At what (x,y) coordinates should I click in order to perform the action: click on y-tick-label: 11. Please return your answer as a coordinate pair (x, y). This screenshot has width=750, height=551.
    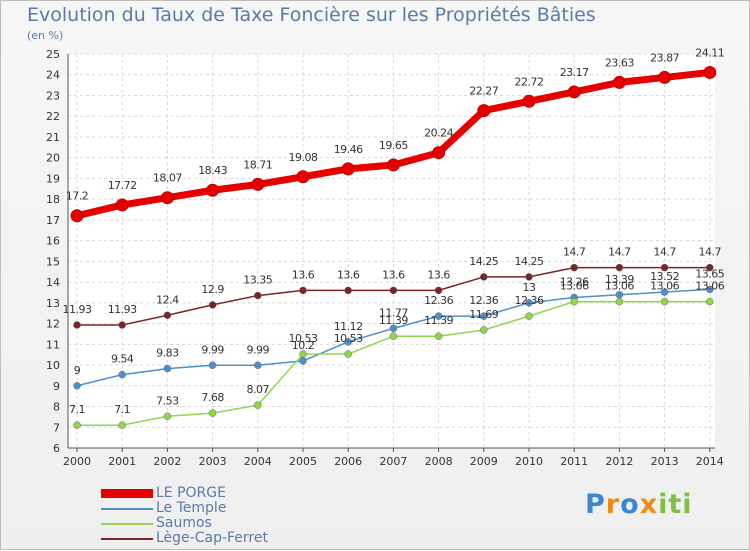
    Looking at the image, I should click on (53, 344).